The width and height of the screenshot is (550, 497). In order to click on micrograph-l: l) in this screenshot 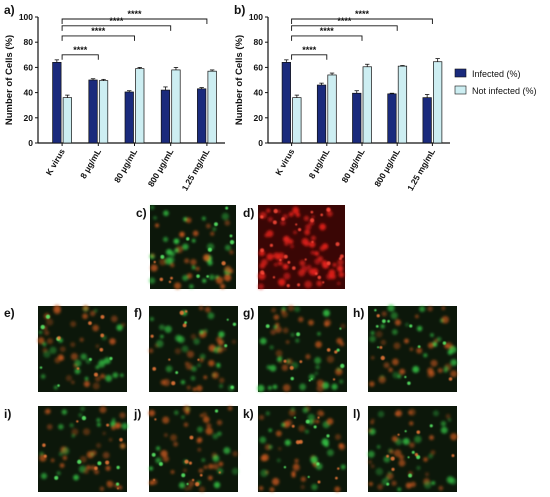, I will do `click(405, 449)`.